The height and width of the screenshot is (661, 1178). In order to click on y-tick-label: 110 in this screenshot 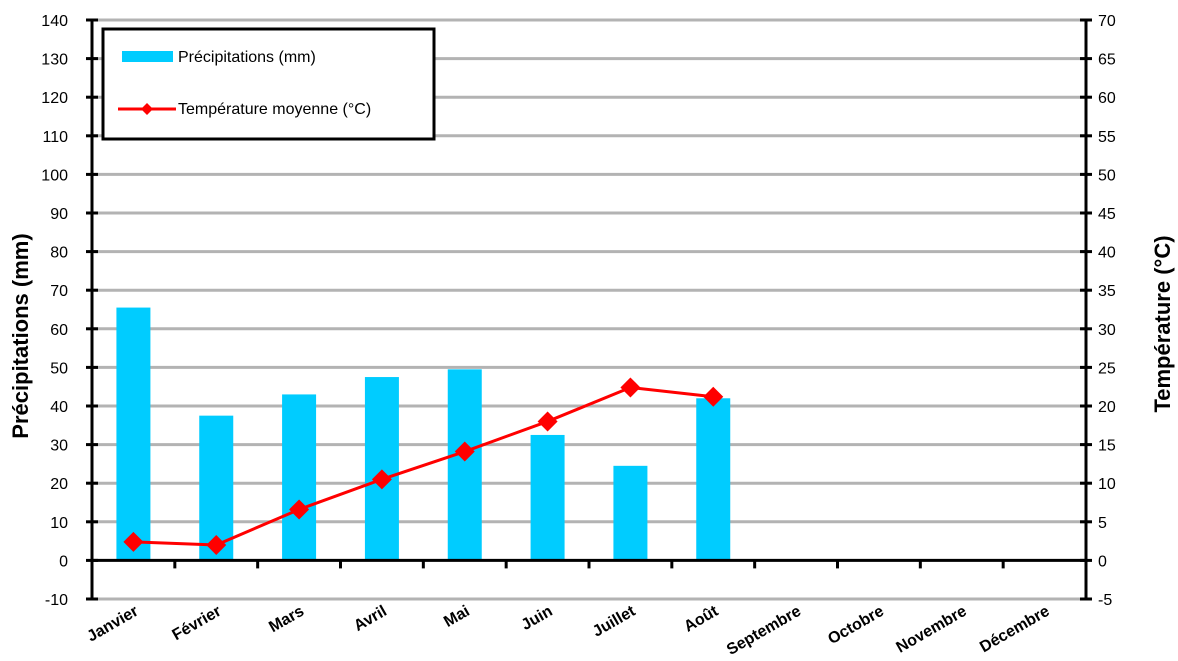, I will do `click(55, 137)`.